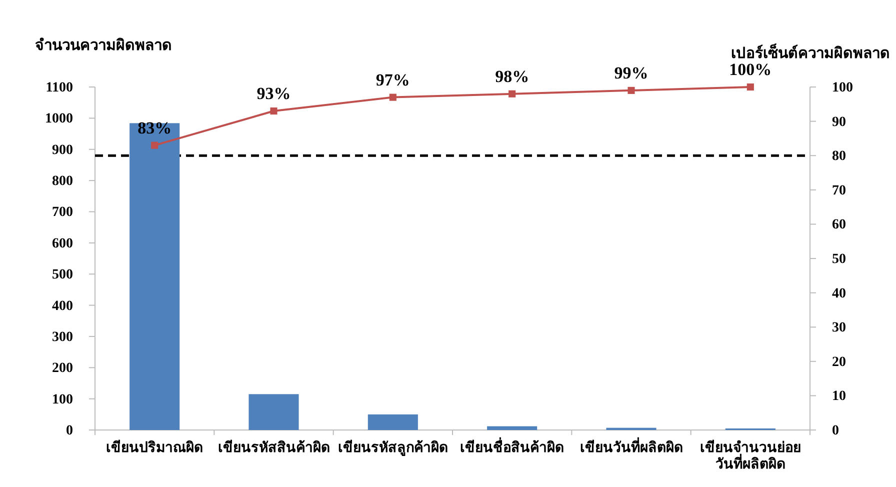 The width and height of the screenshot is (896, 487). What do you see at coordinates (839, 225) in the screenshot?
I see `y2-tick-label: 60` at bounding box center [839, 225].